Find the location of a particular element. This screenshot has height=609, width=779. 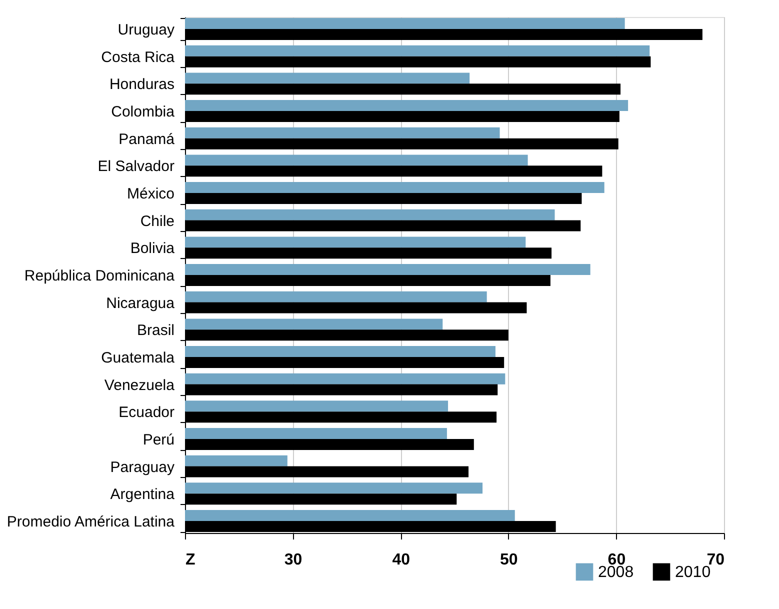

x-tick-label: 40 is located at coordinates (401, 560).